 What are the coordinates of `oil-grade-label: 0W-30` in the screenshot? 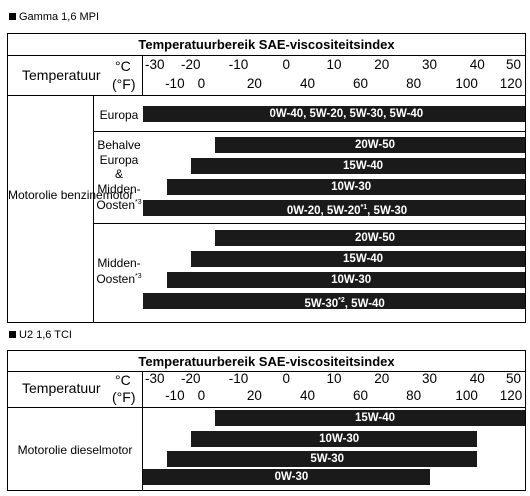 It's located at (291, 477).